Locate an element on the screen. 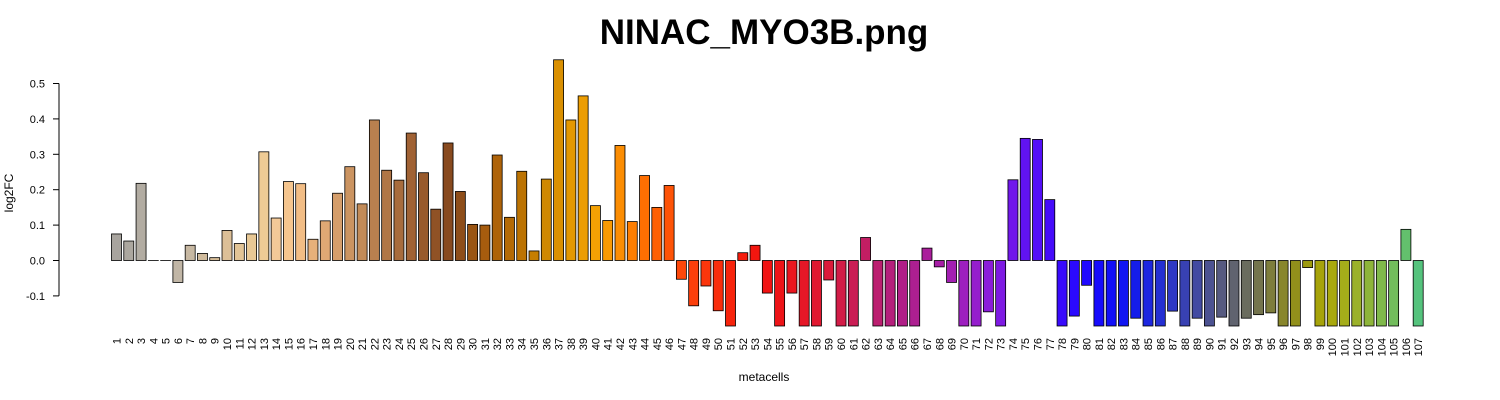 The width and height of the screenshot is (1500, 400). x-tick-label: 25 is located at coordinates (412, 344).